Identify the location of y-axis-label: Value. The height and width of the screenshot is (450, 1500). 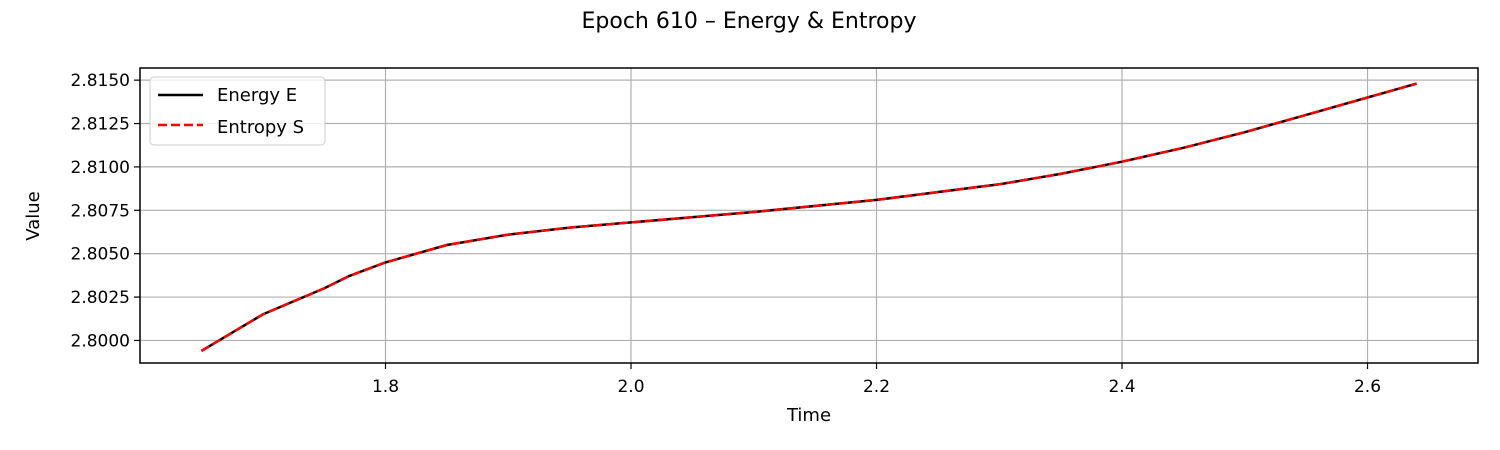
(33, 215).